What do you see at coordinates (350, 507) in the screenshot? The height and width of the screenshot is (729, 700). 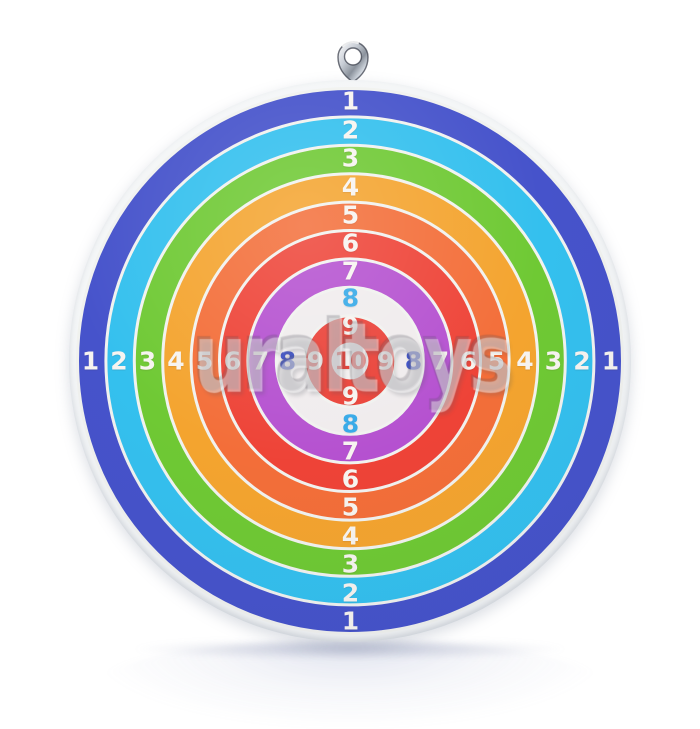 I see `ring-5-number-bottom: 5` at bounding box center [350, 507].